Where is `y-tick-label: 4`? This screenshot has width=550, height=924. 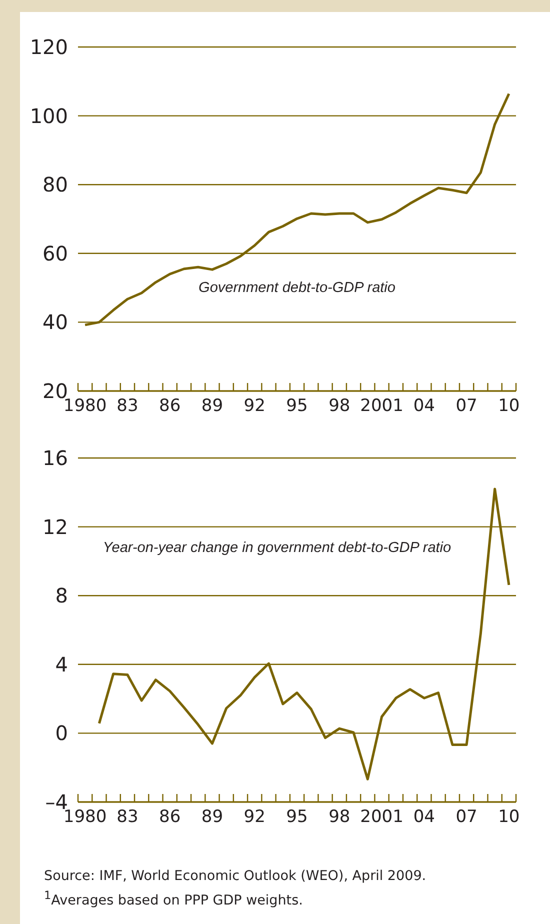 y-tick-label: 4 is located at coordinates (61, 664).